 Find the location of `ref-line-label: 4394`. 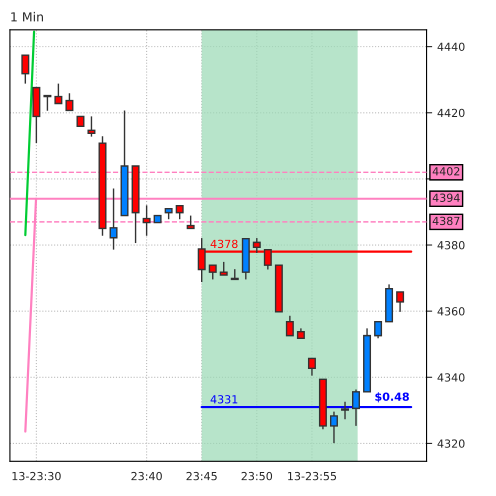

ref-line-label: 4394 is located at coordinates (446, 198).